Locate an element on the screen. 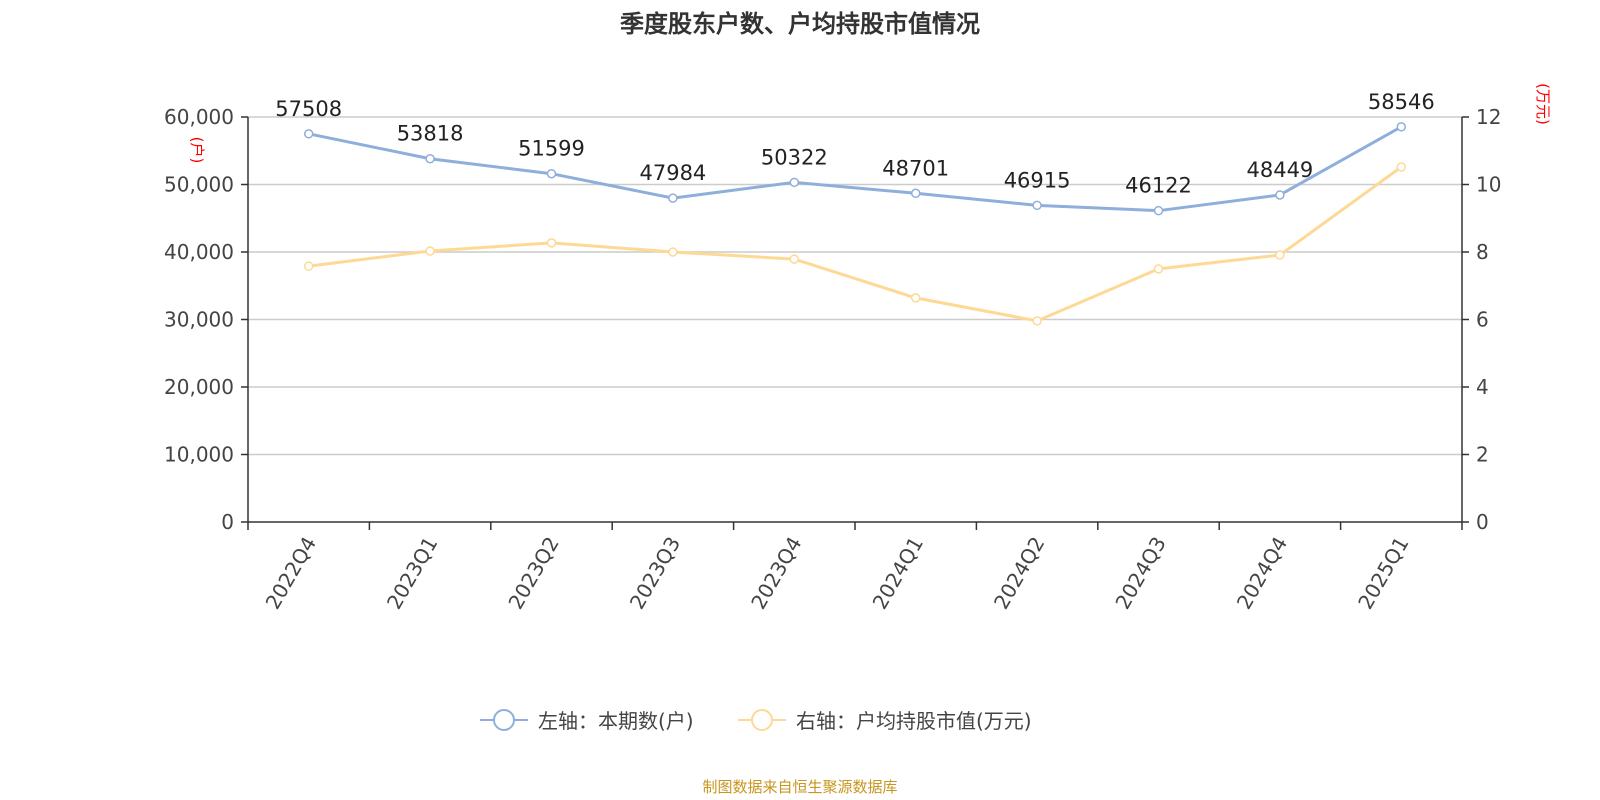 This screenshot has width=1600, height=800. legend-label: 左轴：本期数(户) is located at coordinates (616, 721).